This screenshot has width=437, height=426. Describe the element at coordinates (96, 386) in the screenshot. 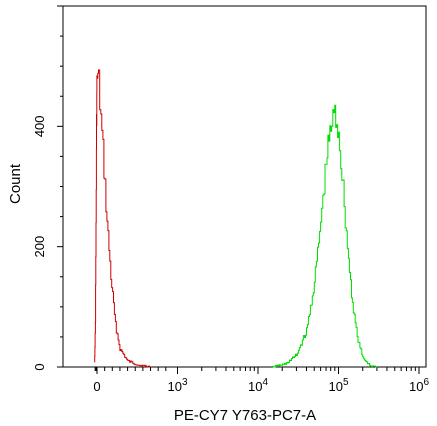

I see `x-tick-label: 0` at that location.